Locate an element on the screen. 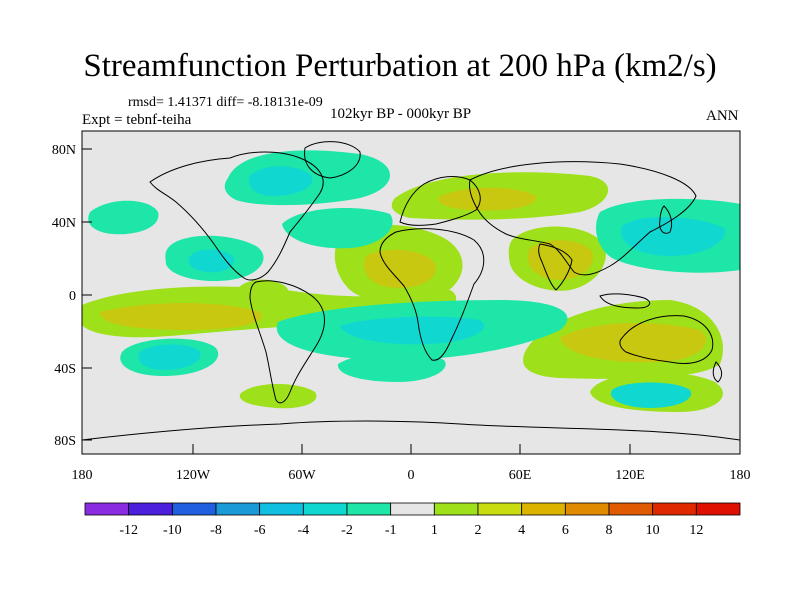  coast-indonesia is located at coordinates (625, 301).